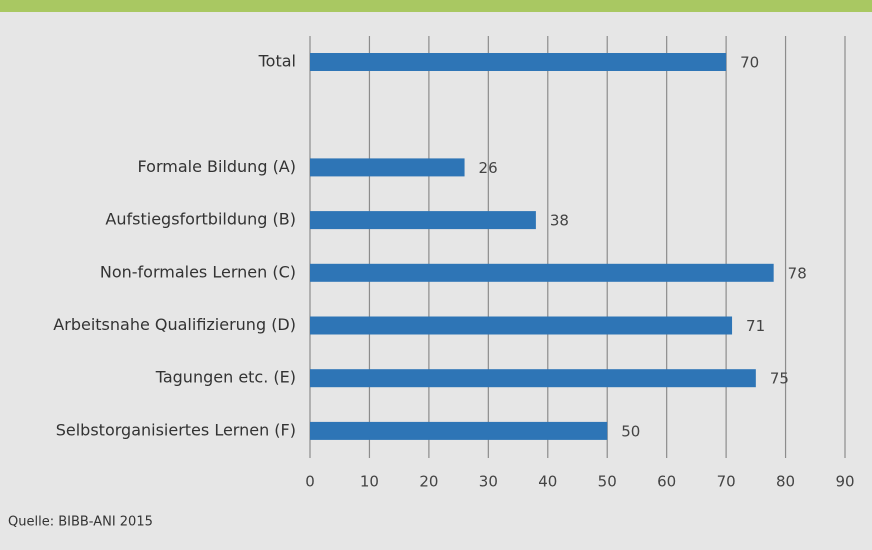 Image resolution: width=872 pixels, height=550 pixels. What do you see at coordinates (726, 482) in the screenshot?
I see `x-tick-label: 70` at bounding box center [726, 482].